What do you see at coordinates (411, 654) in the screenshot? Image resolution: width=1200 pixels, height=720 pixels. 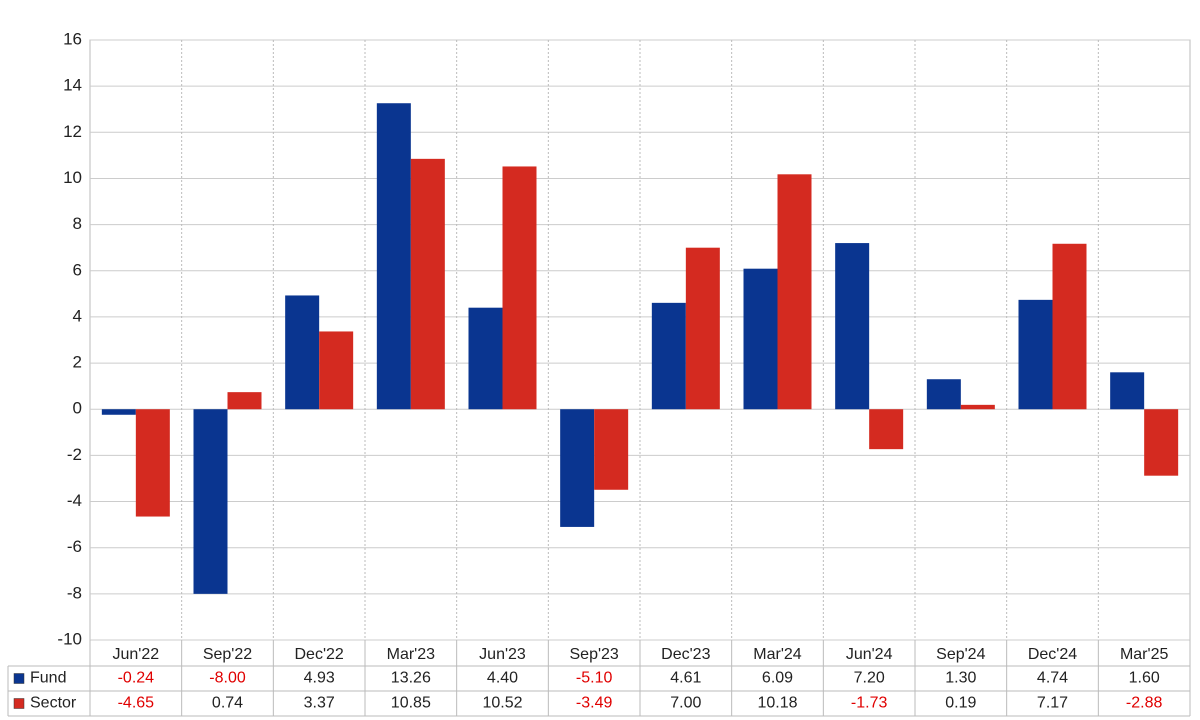 I see `x-tick-label: Mar'23` at bounding box center [411, 654].